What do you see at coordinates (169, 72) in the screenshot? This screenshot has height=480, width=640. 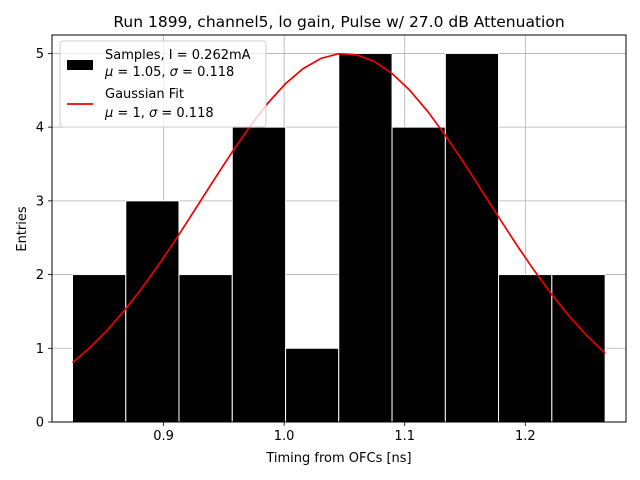 I see `legend-samples-stats: μ = 1.05, σ = 0.118` at bounding box center [169, 72].